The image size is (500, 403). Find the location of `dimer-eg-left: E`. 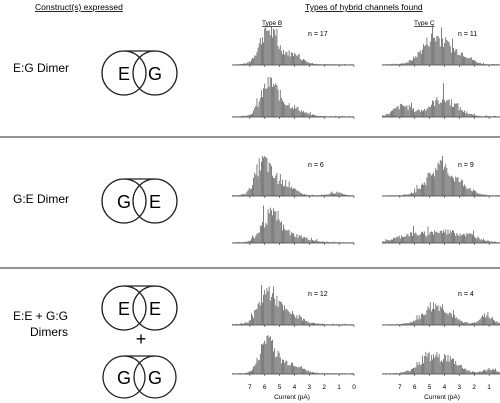

dimer-eg-left: E is located at coordinates (124, 74).